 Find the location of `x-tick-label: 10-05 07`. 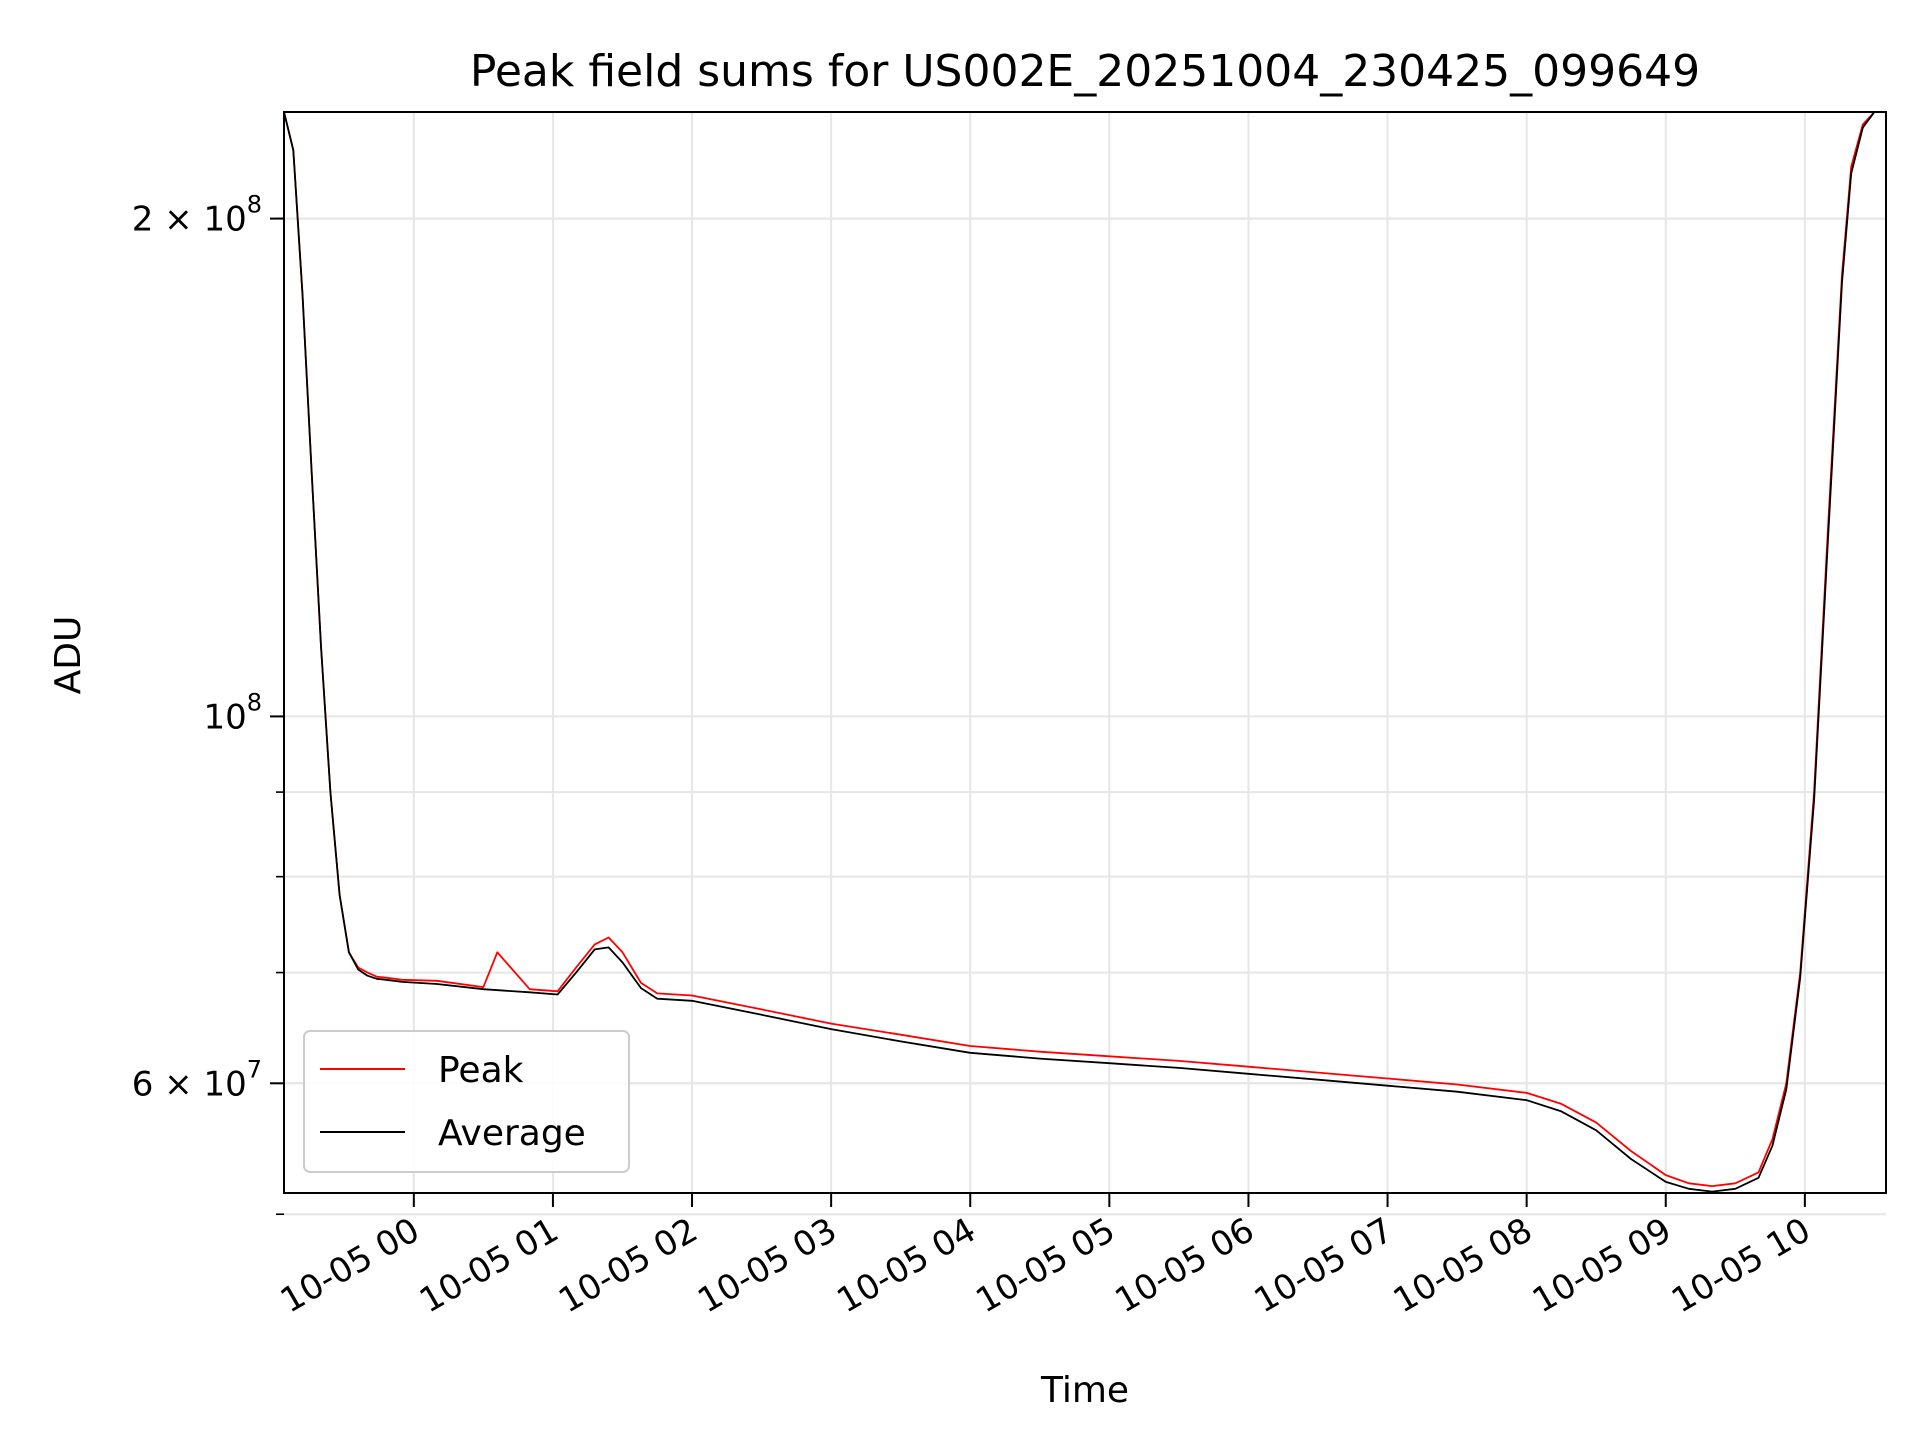

x-tick-label: 10-05 07 is located at coordinates (1324, 1265).